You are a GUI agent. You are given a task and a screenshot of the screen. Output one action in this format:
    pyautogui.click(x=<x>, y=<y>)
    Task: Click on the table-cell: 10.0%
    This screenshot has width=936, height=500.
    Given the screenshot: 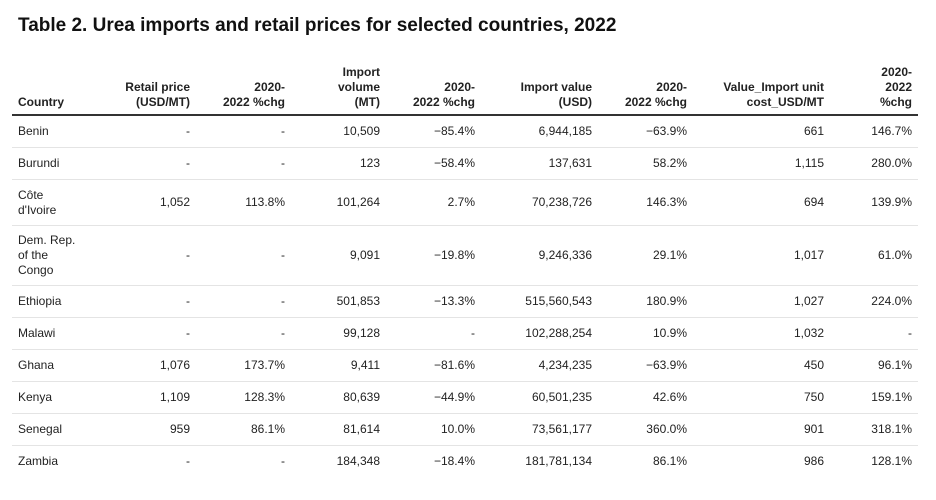 What is the action you would take?
    pyautogui.click(x=433, y=429)
    